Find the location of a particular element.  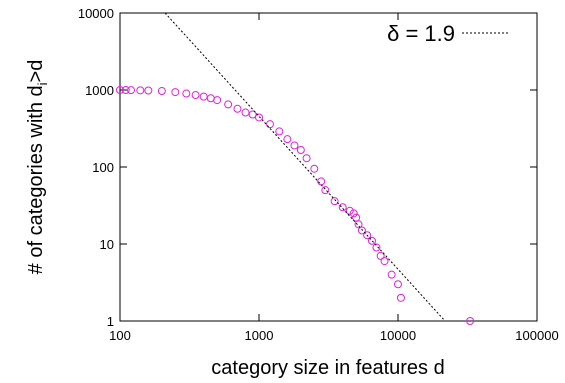

y-axis-label-end: >d is located at coordinates (36, 71).